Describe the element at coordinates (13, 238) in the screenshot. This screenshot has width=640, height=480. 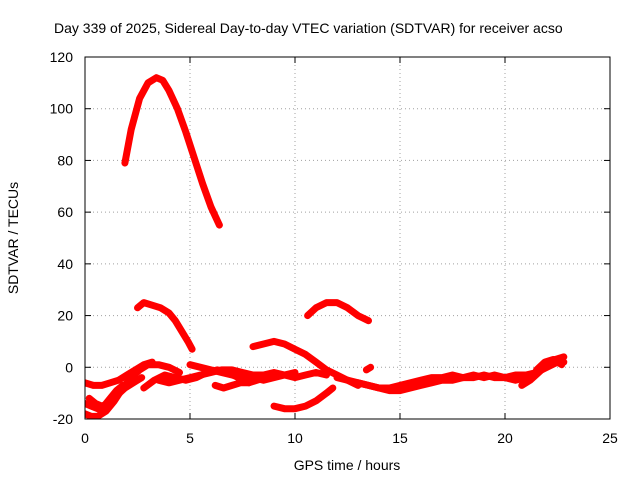
I see `y-axis-label: SDTVAR / TECUs` at that location.